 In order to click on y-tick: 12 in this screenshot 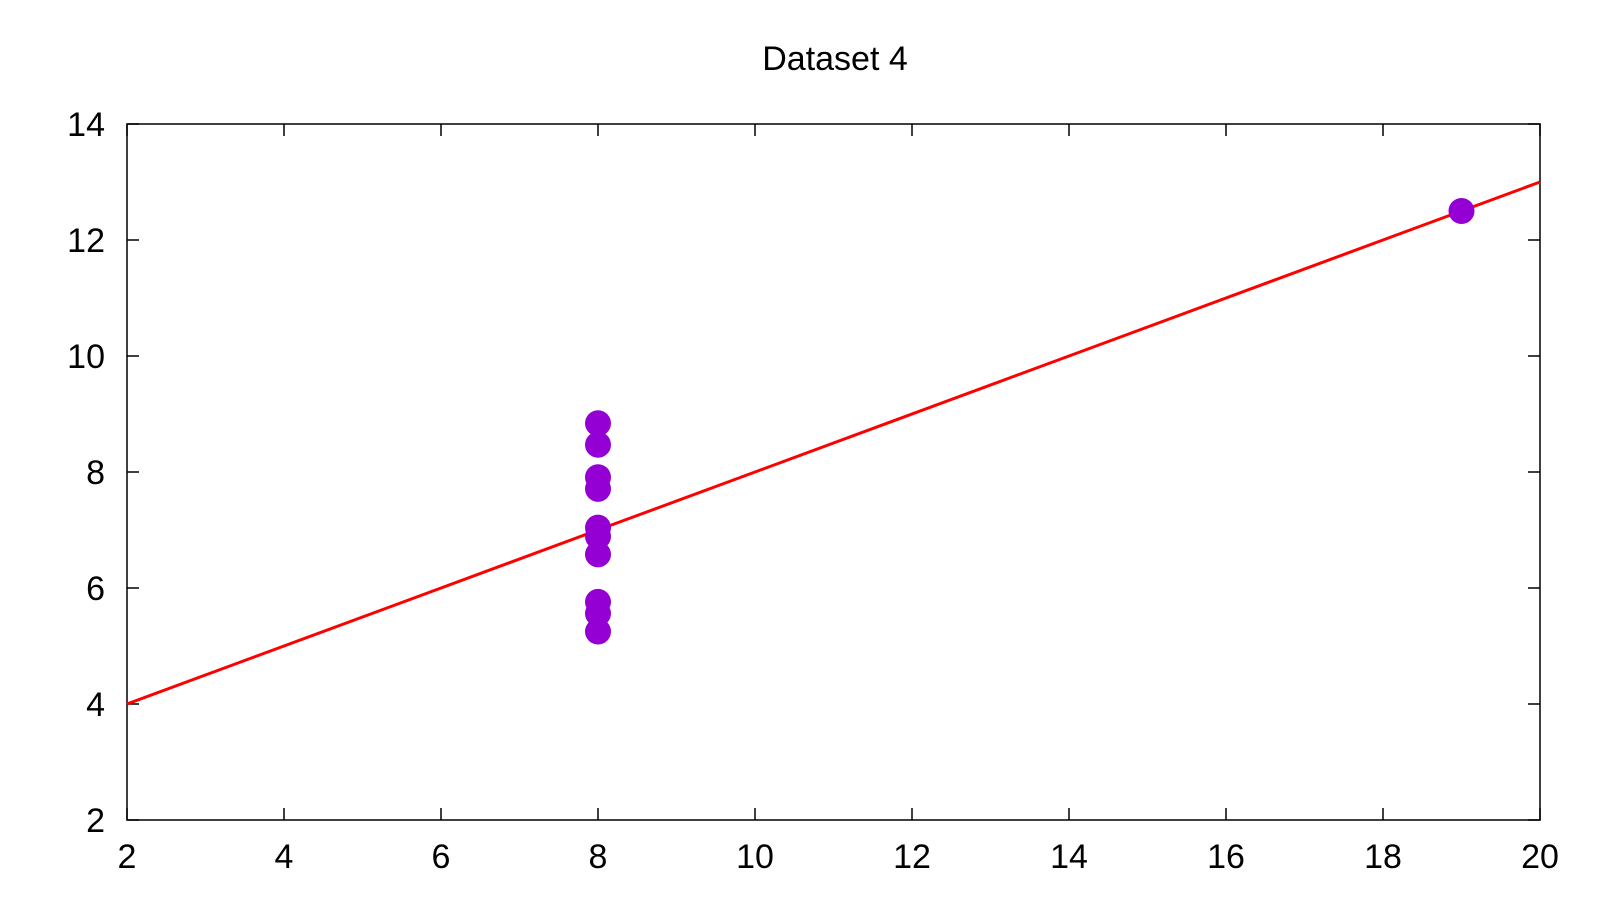, I will do `click(803, 241)`.